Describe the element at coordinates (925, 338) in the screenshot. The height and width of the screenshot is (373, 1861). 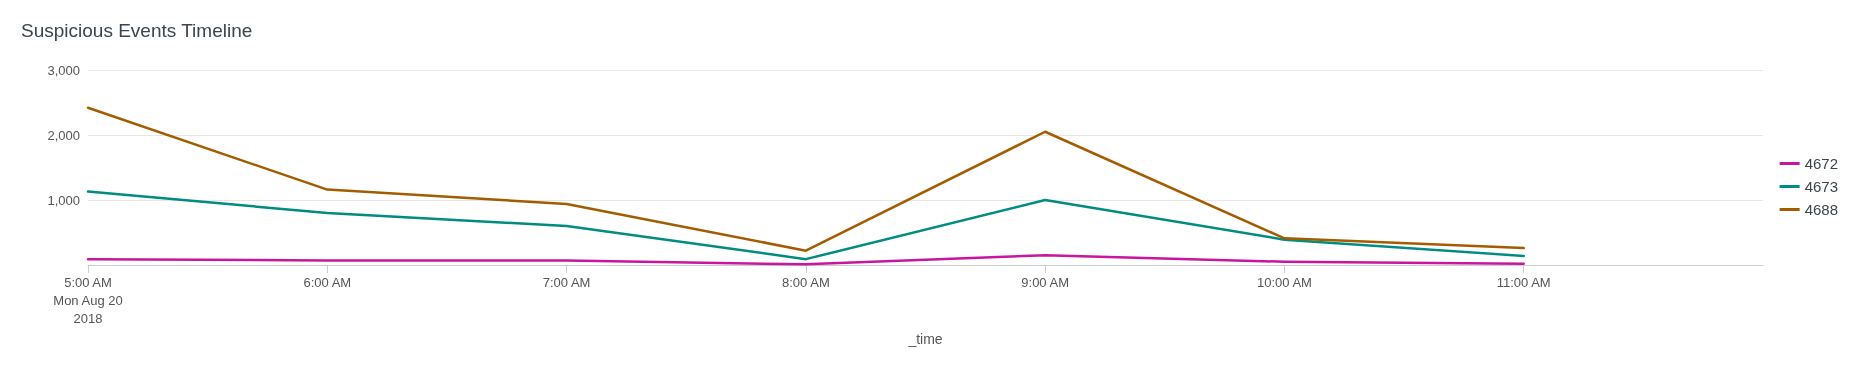
I see `x-axis-title: _time` at that location.